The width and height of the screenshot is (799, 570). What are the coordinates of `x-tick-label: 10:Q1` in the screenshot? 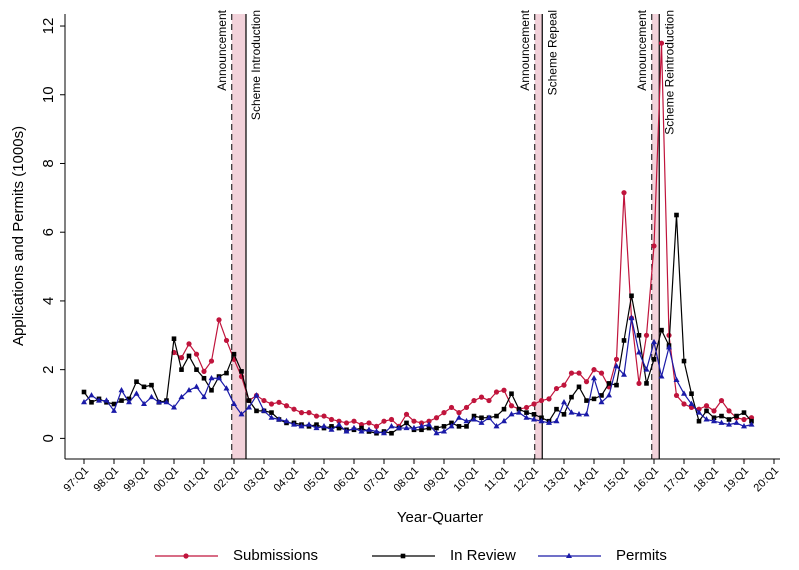 It's located at (466, 480).